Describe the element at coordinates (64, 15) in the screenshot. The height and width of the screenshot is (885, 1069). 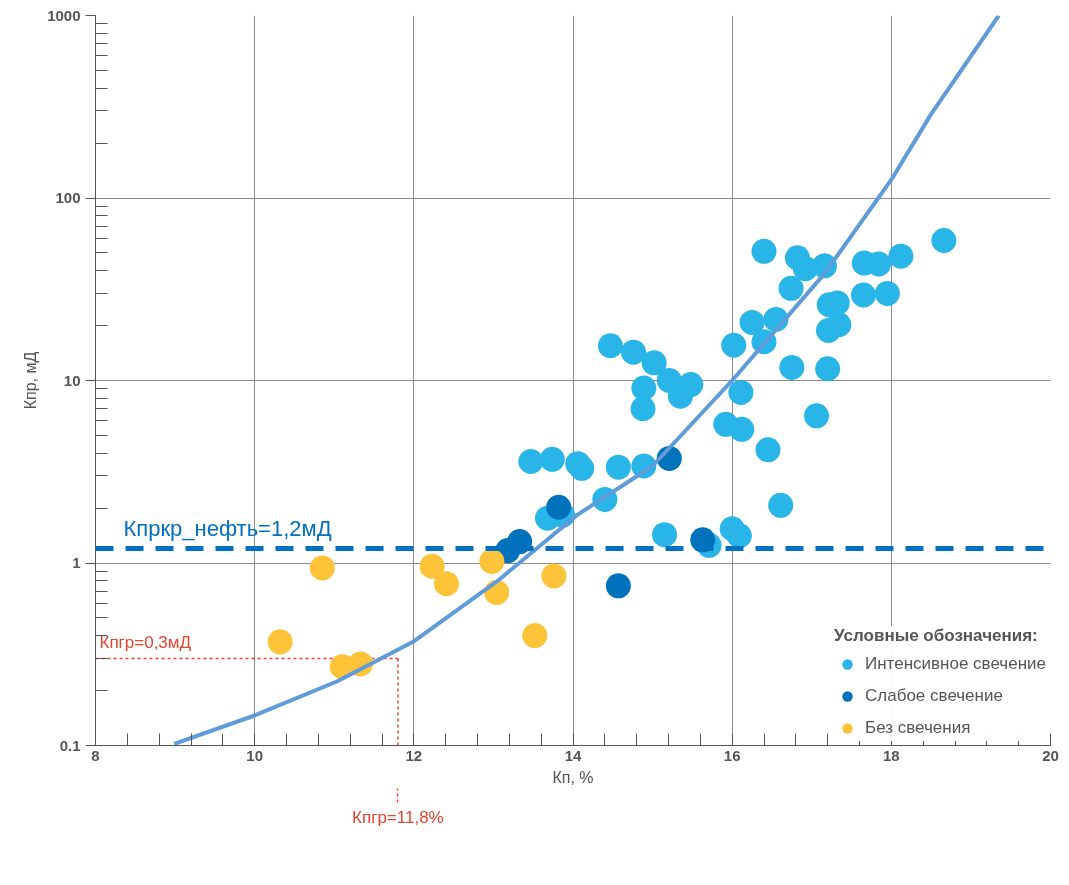
I see `y-tick-label: 1000` at that location.